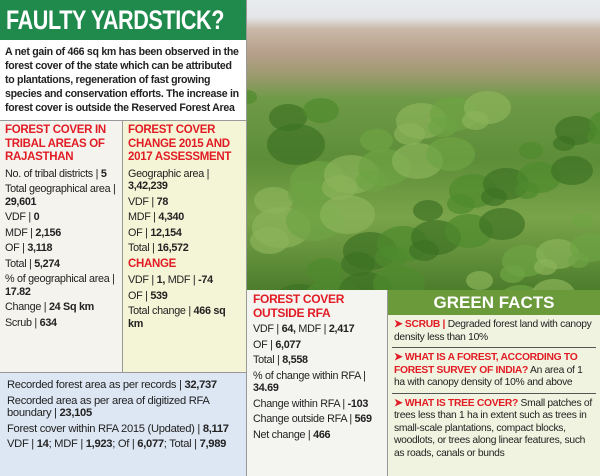 Image resolution: width=600 pixels, height=476 pixels. What do you see at coordinates (48, 232) in the screenshot?
I see `row-value: 2,156` at bounding box center [48, 232].